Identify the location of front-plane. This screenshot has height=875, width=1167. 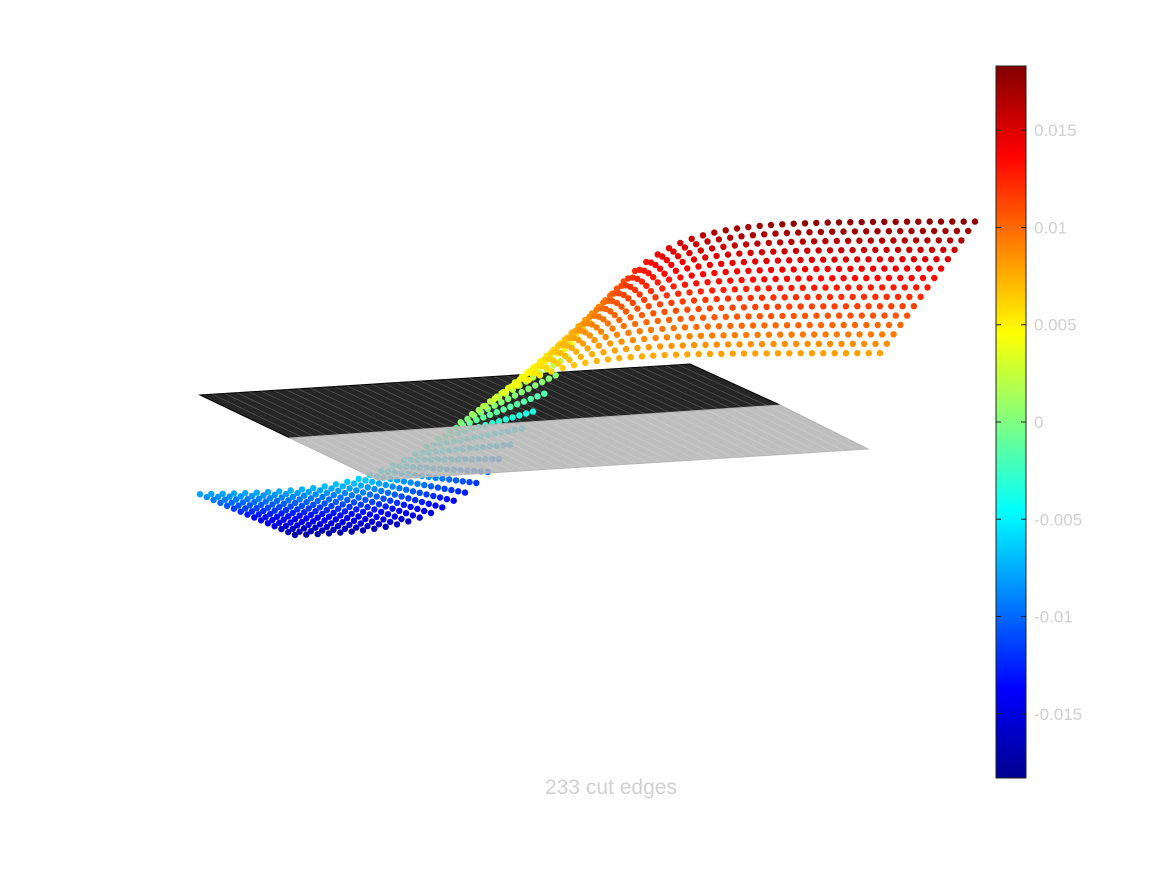
(579, 442).